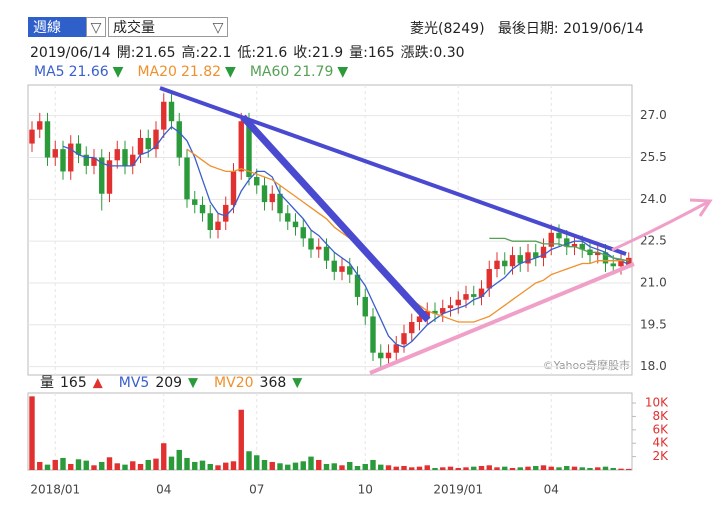 Image resolution: width=720 pixels, height=528 pixels. Describe the element at coordinates (157, 72) in the screenshot. I see `legend-name: MA20` at that location.